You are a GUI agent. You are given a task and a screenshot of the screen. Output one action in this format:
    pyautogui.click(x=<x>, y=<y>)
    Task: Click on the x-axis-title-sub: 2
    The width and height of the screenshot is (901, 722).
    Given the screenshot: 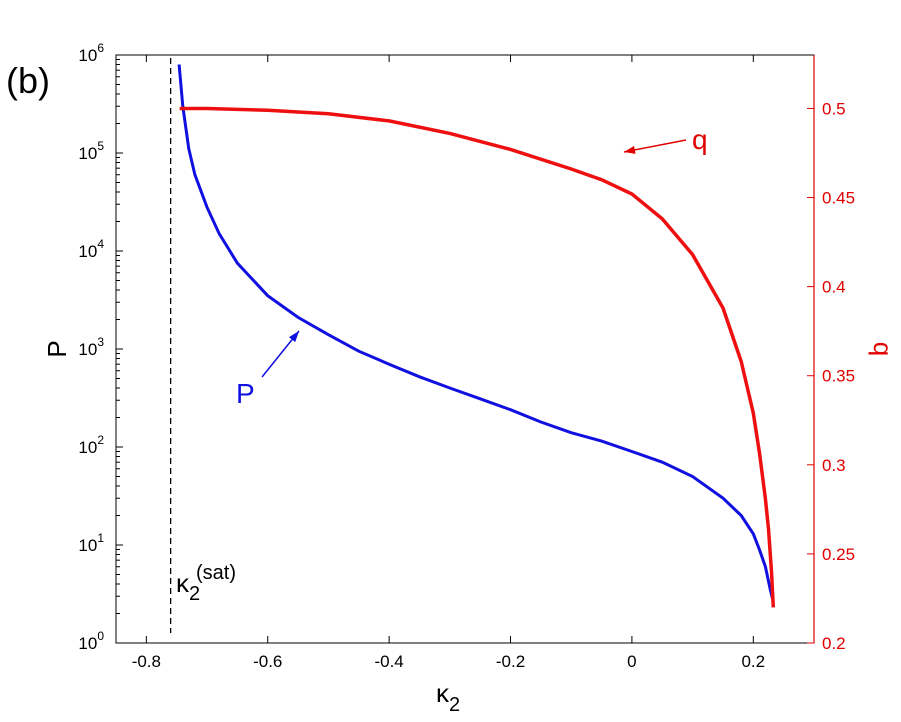 What is the action you would take?
    pyautogui.click(x=454, y=705)
    